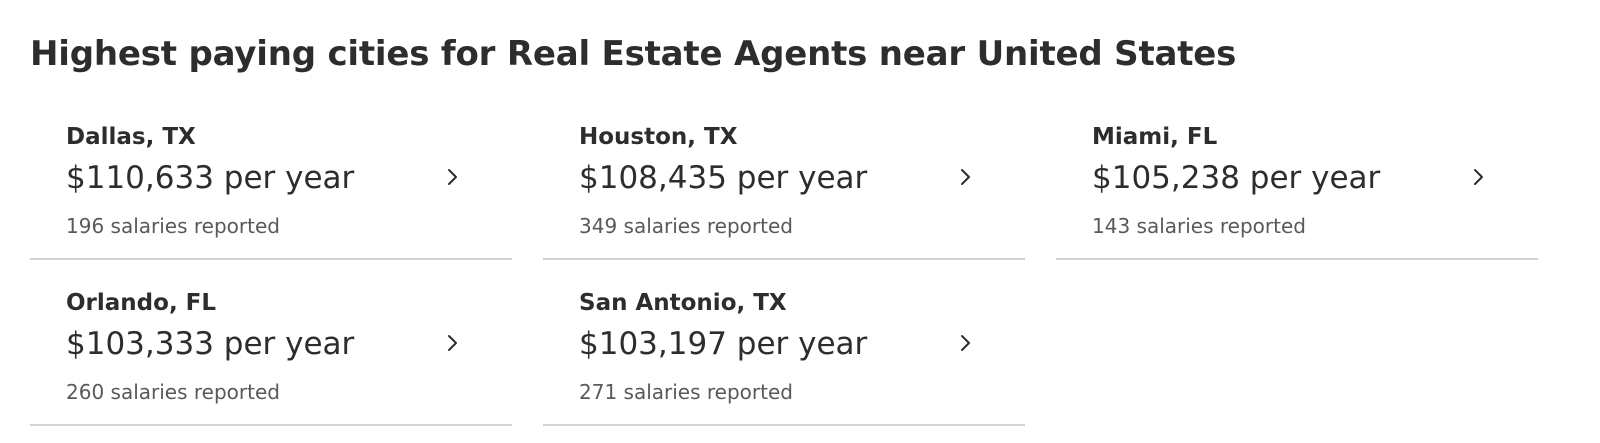  What do you see at coordinates (173, 226) in the screenshot?
I see `salaries-reported: 196 salaries reported` at bounding box center [173, 226].